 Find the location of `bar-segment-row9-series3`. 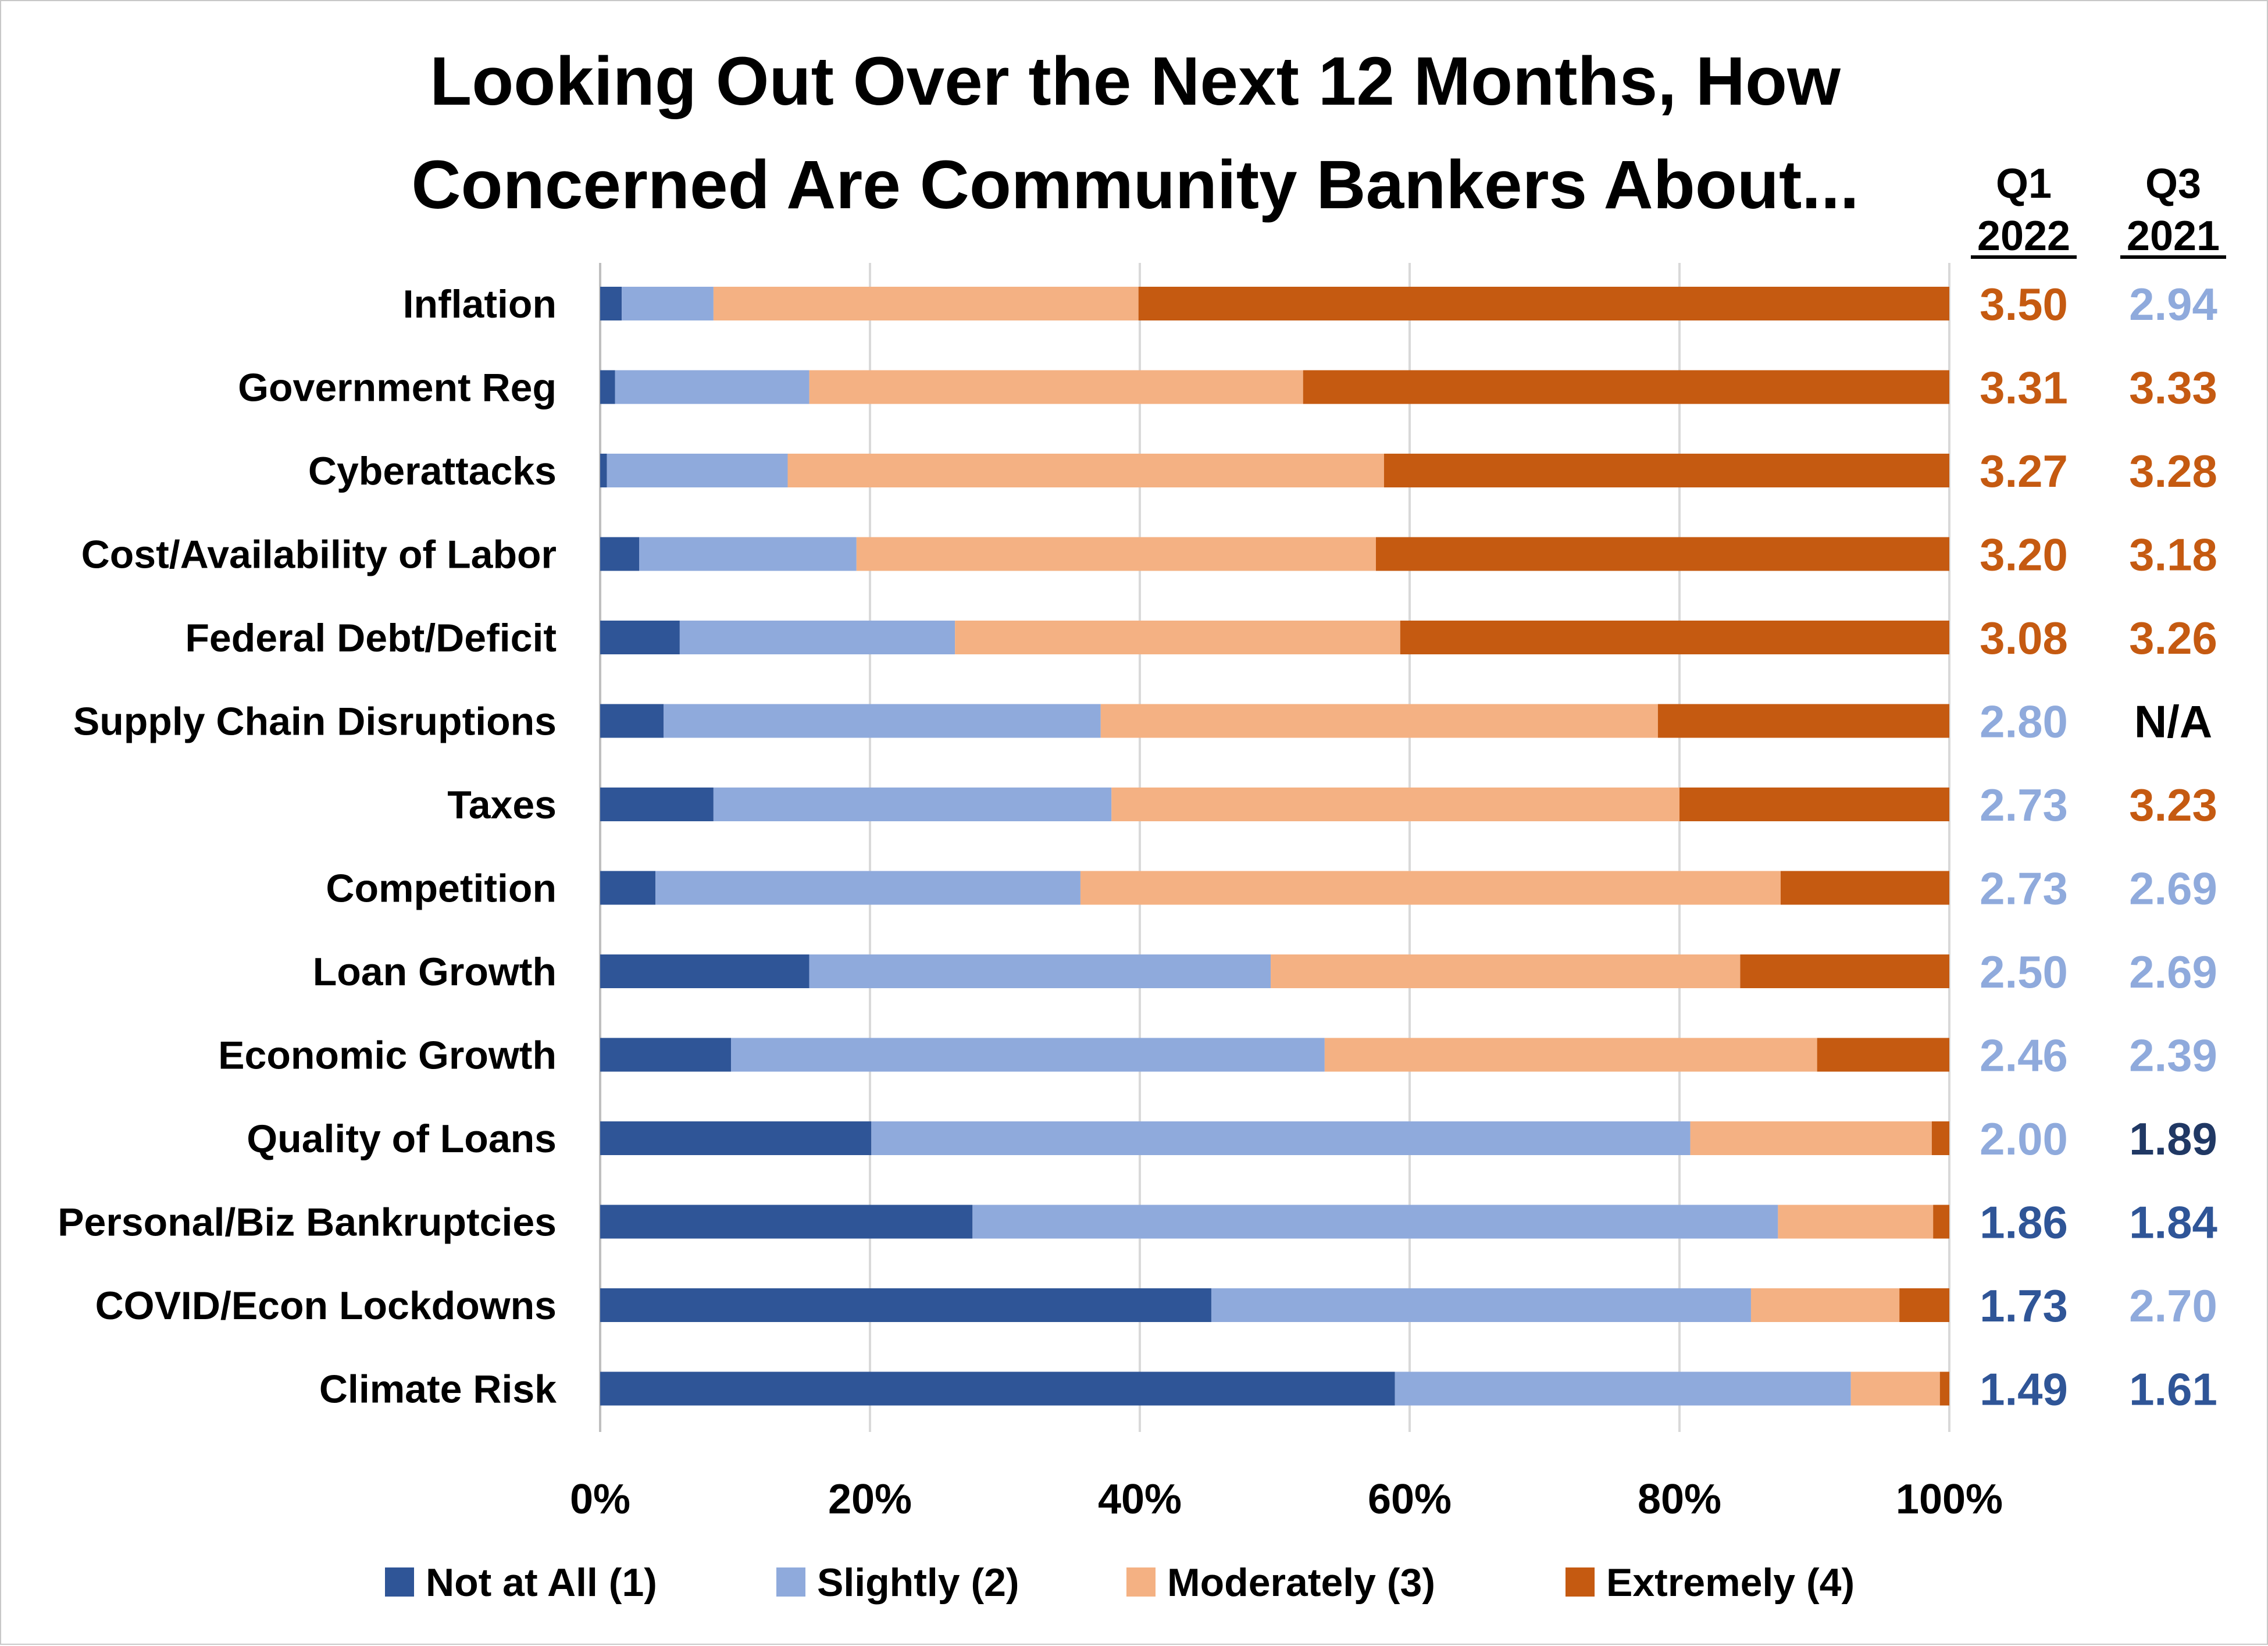

bar-segment-row9-series3 is located at coordinates (1883, 1055).